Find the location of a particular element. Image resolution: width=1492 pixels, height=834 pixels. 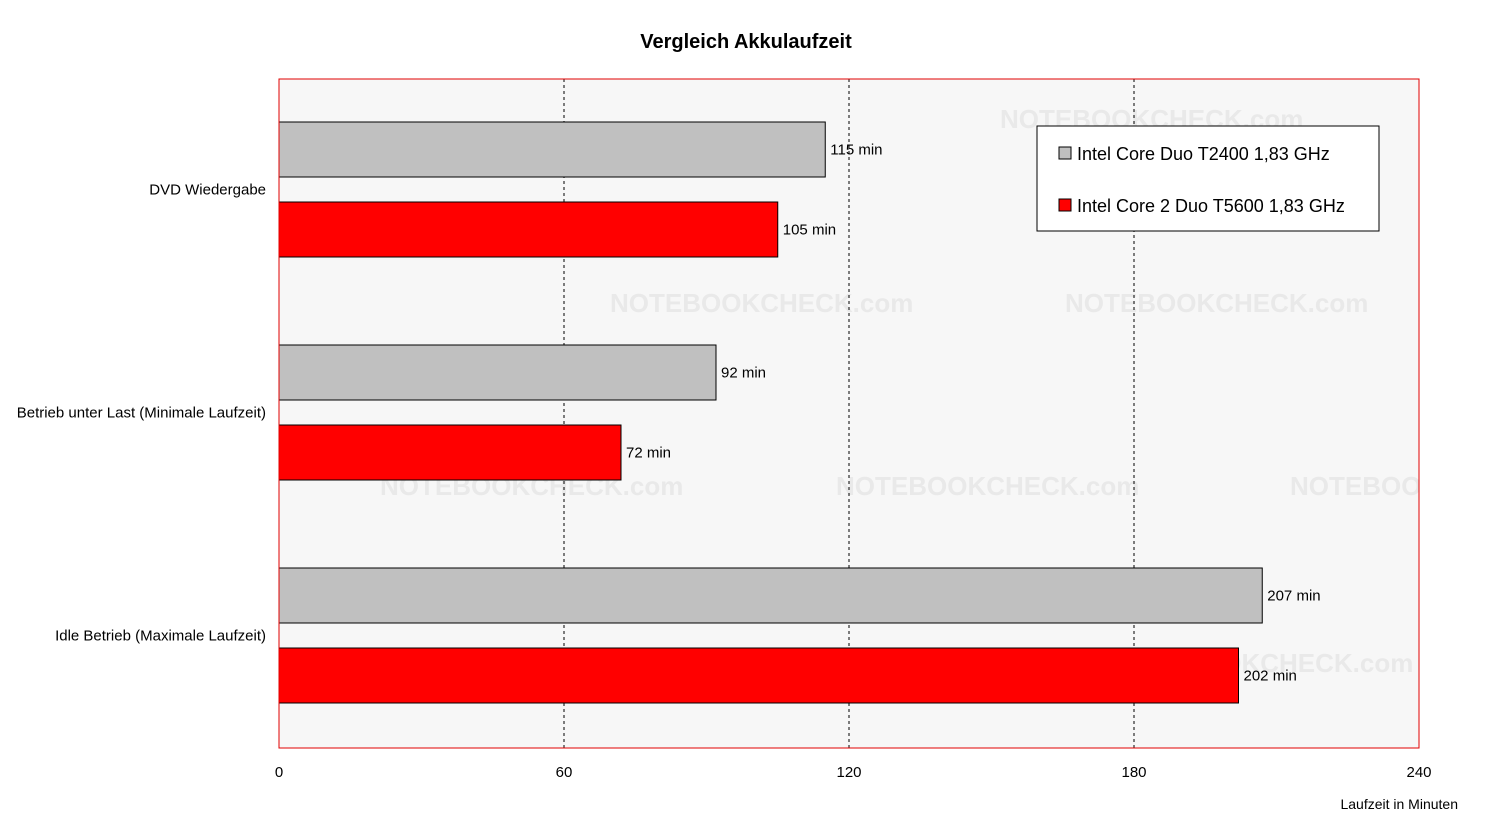

data-label: 207 min is located at coordinates (1293, 596).